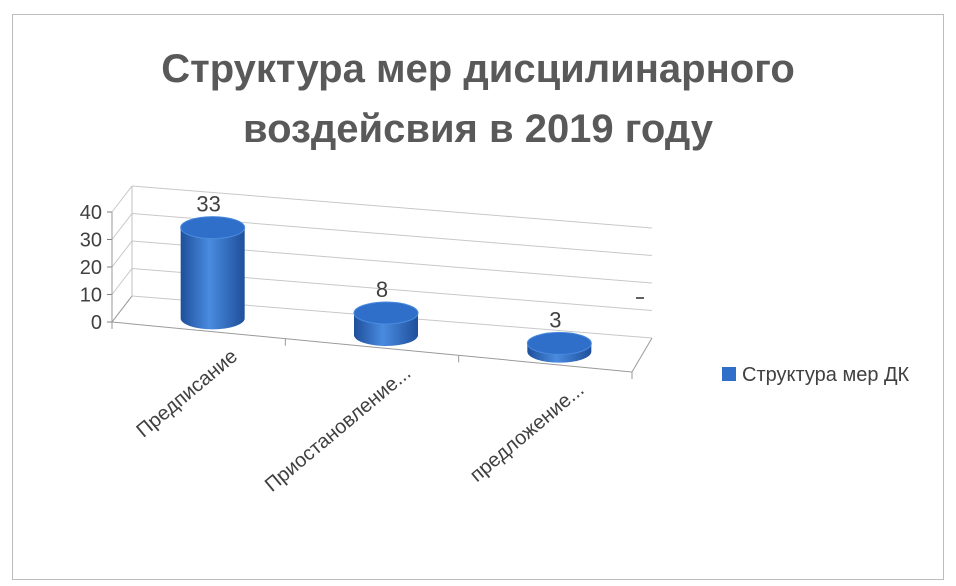 Image resolution: width=956 pixels, height=586 pixels. Describe the element at coordinates (392, 207) in the screenshot. I see `back-gridline` at that location.